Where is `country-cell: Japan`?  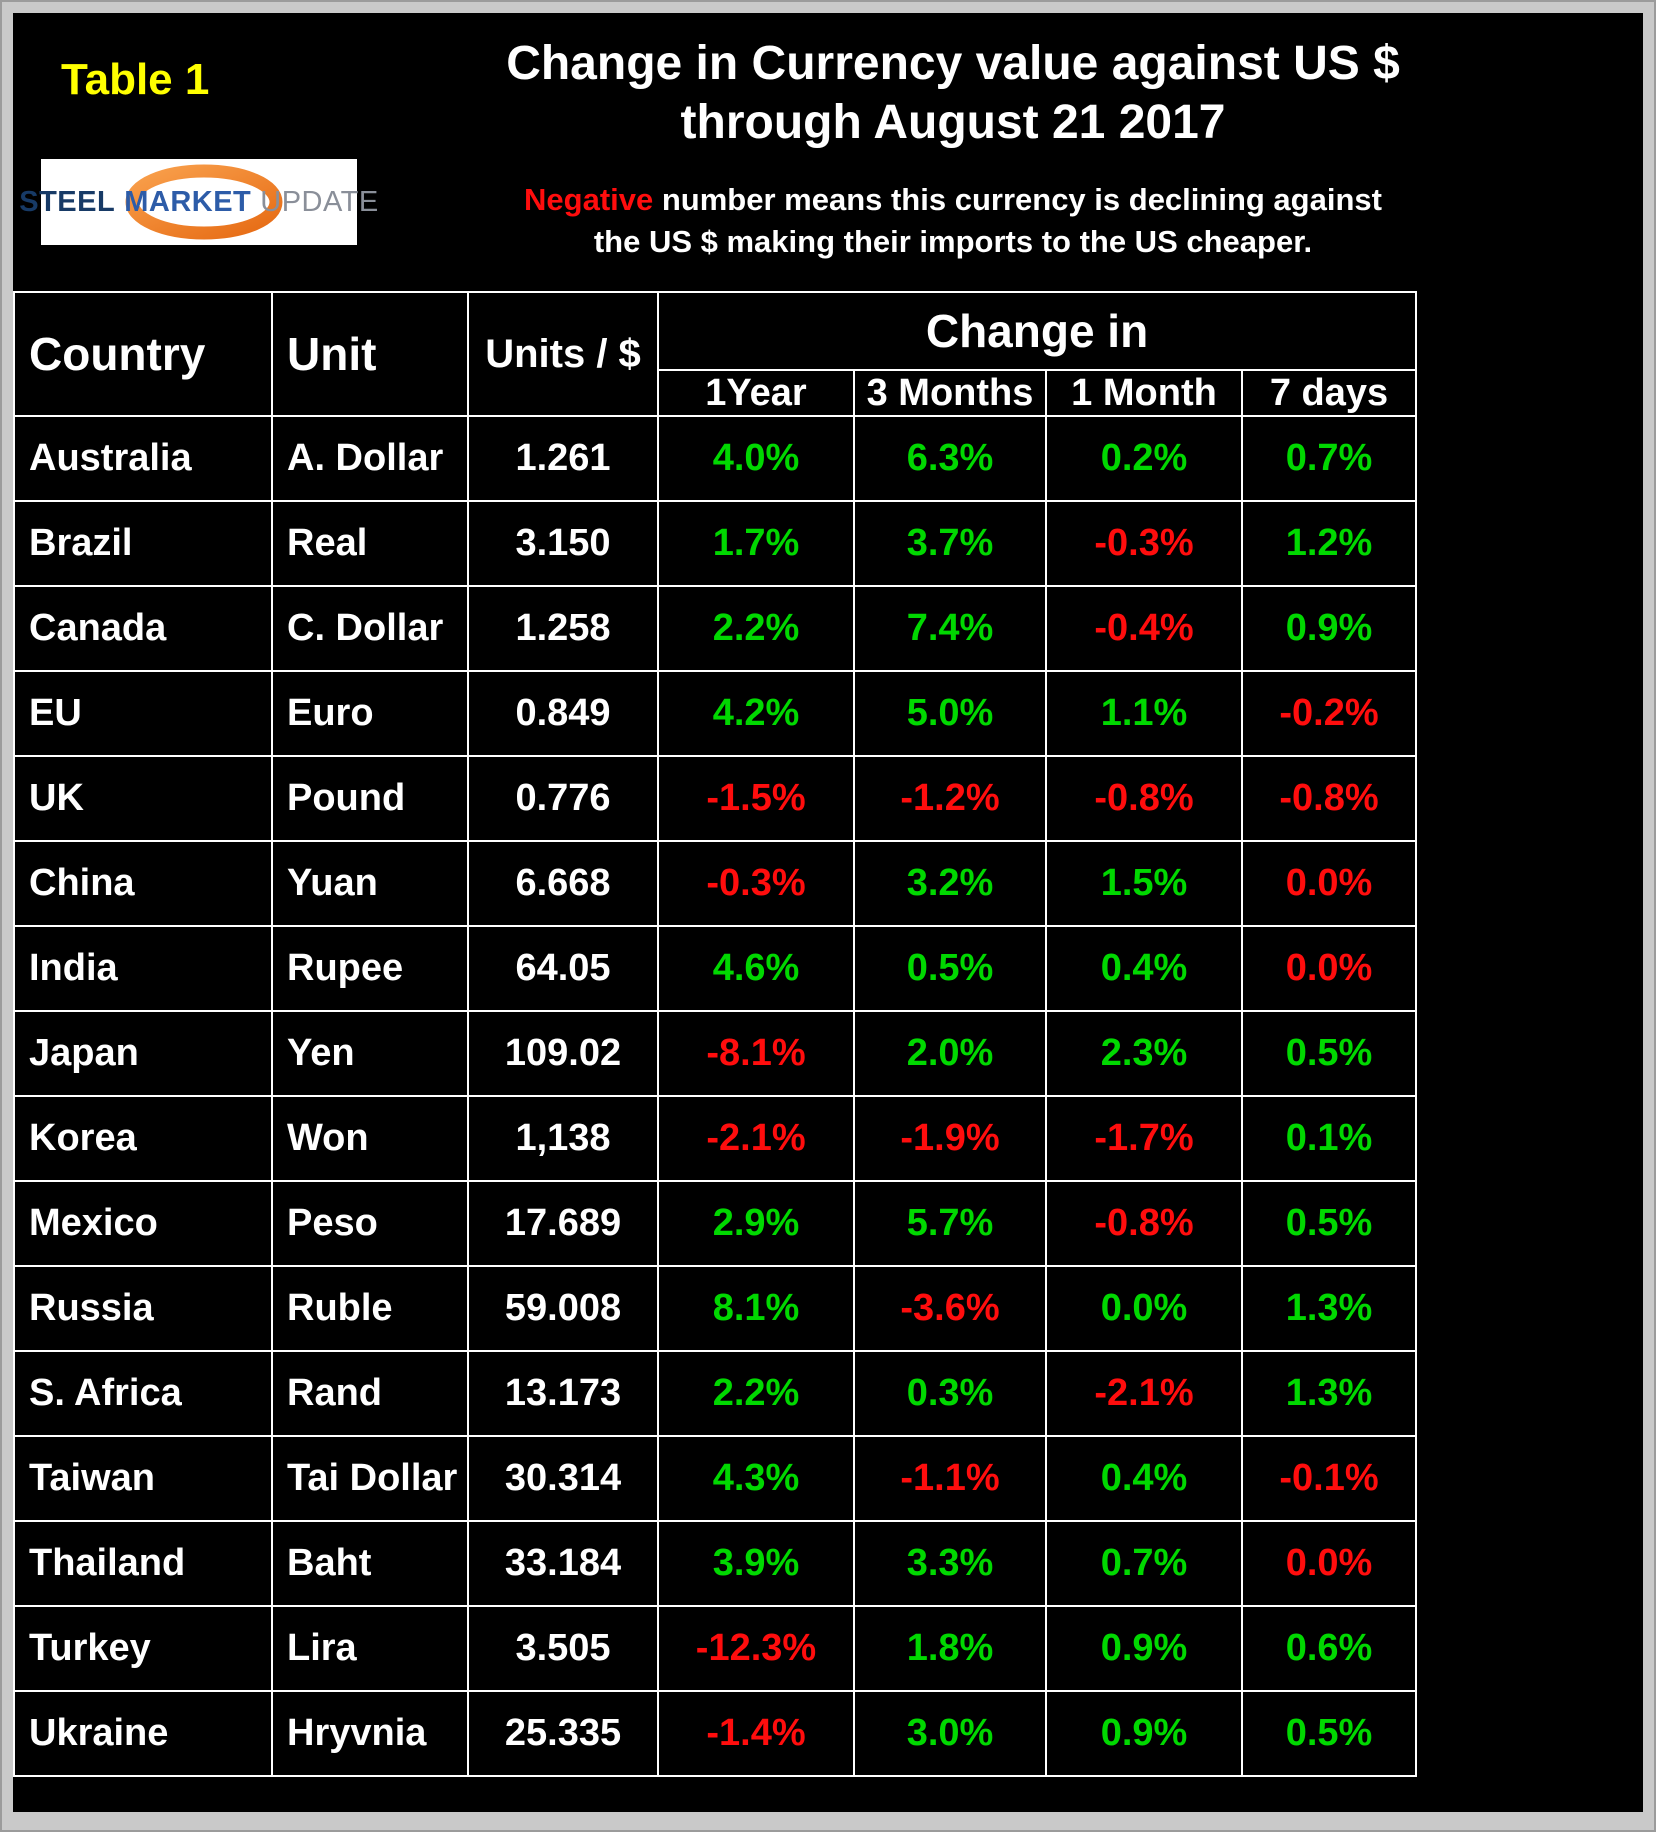
country-cell: Japan is located at coordinates (143, 1053).